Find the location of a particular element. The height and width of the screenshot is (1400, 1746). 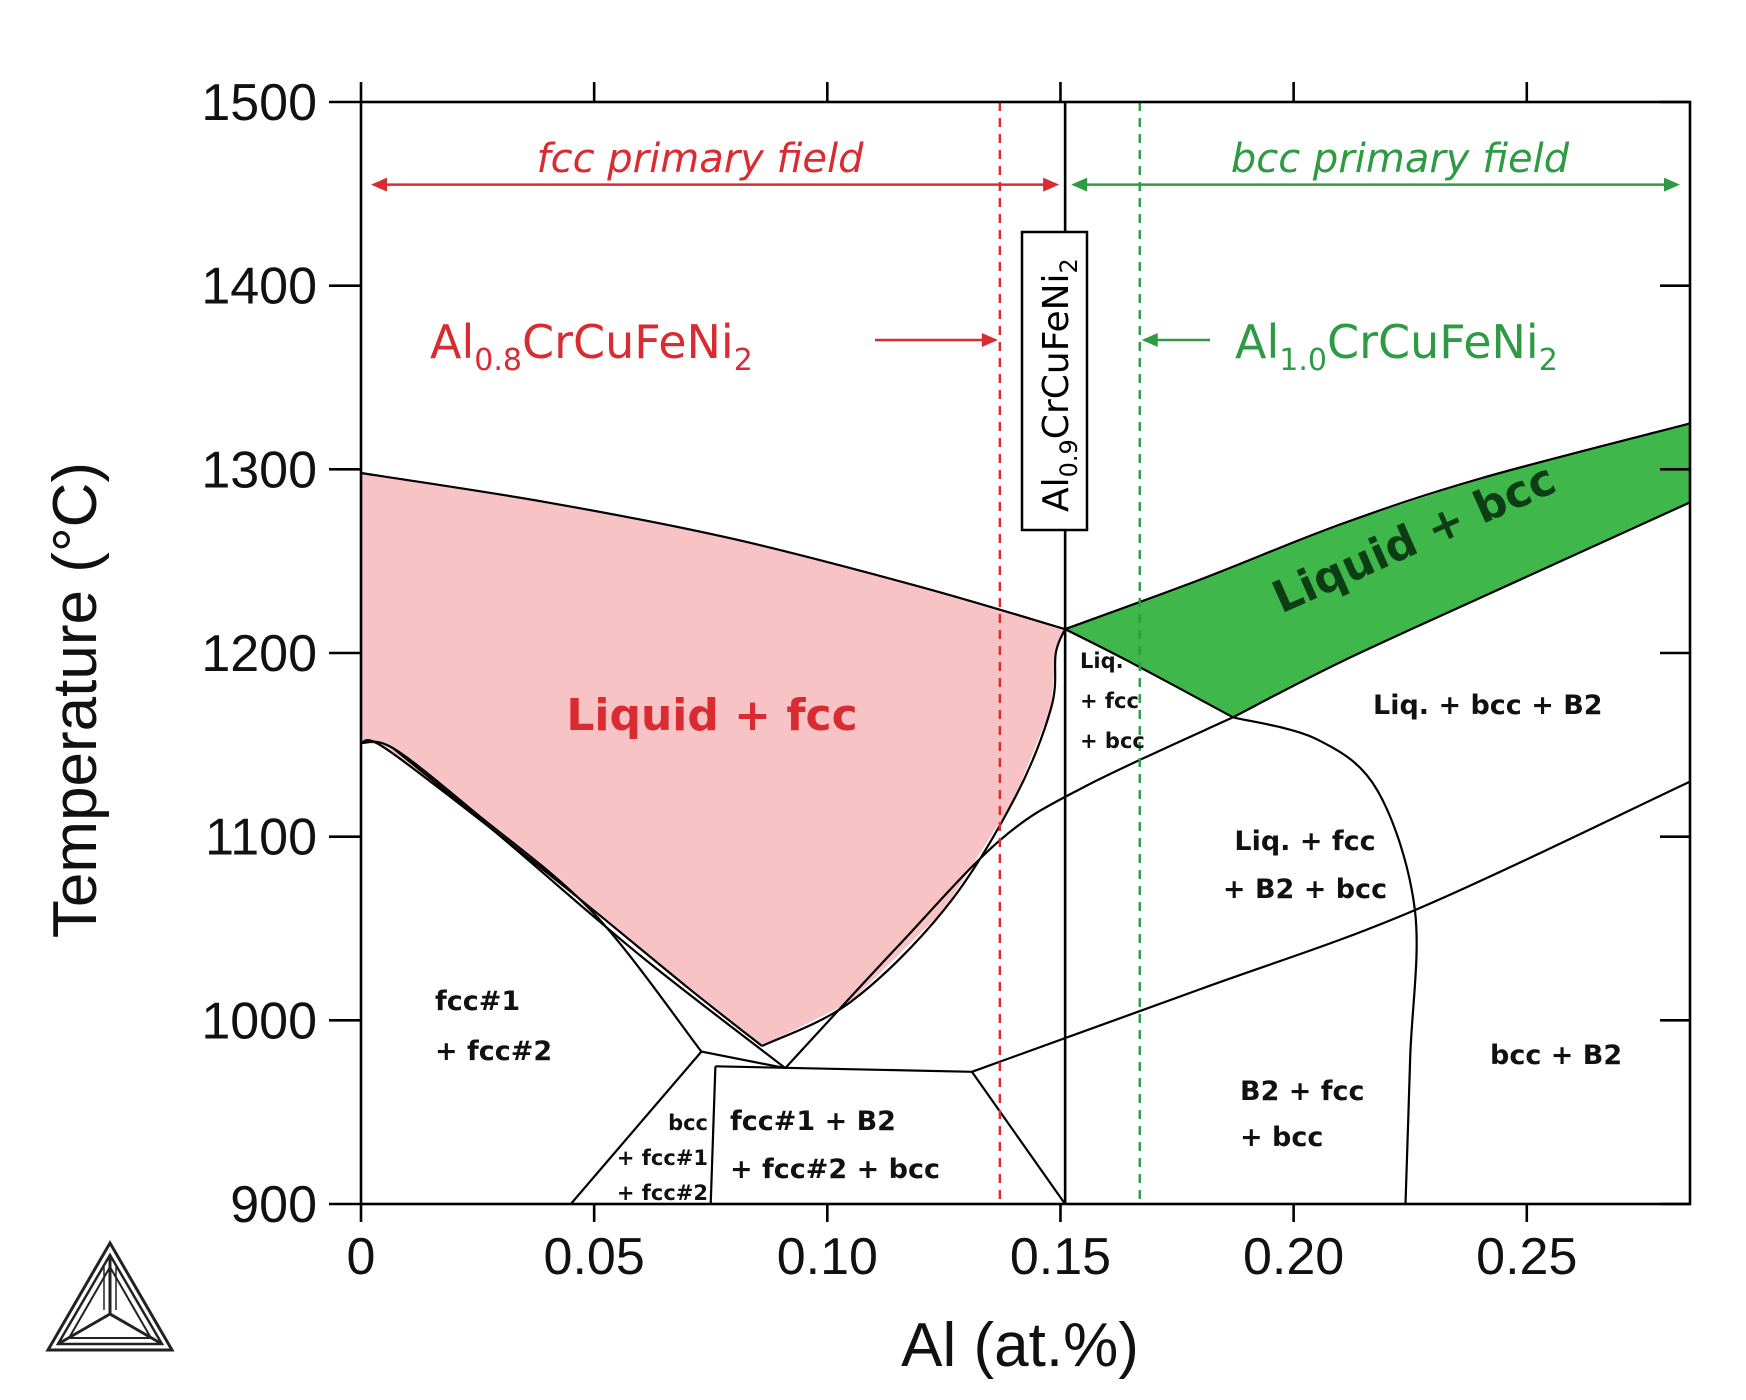

y-tick-label: 1000 is located at coordinates (259, 1021).